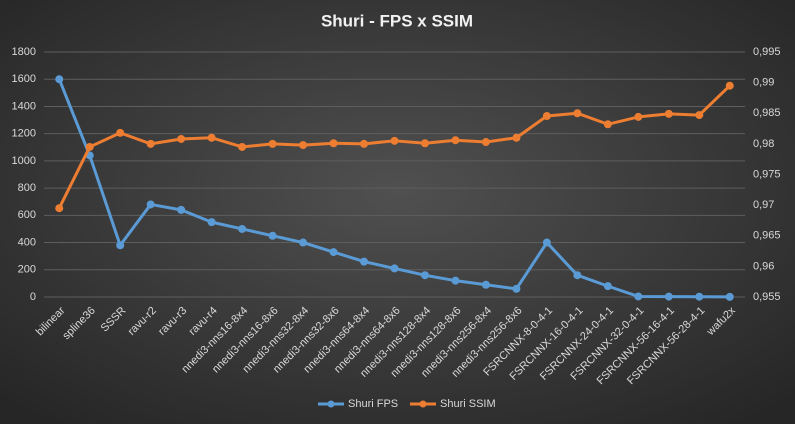  What do you see at coordinates (27, 242) in the screenshot?
I see `y-tick-label: 400` at bounding box center [27, 242].